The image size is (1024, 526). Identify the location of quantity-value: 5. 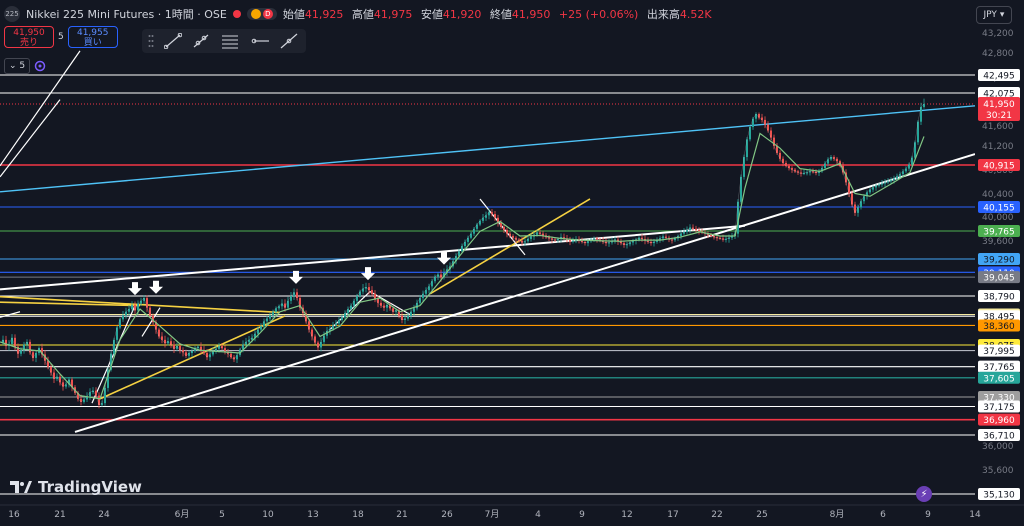
(61, 37).